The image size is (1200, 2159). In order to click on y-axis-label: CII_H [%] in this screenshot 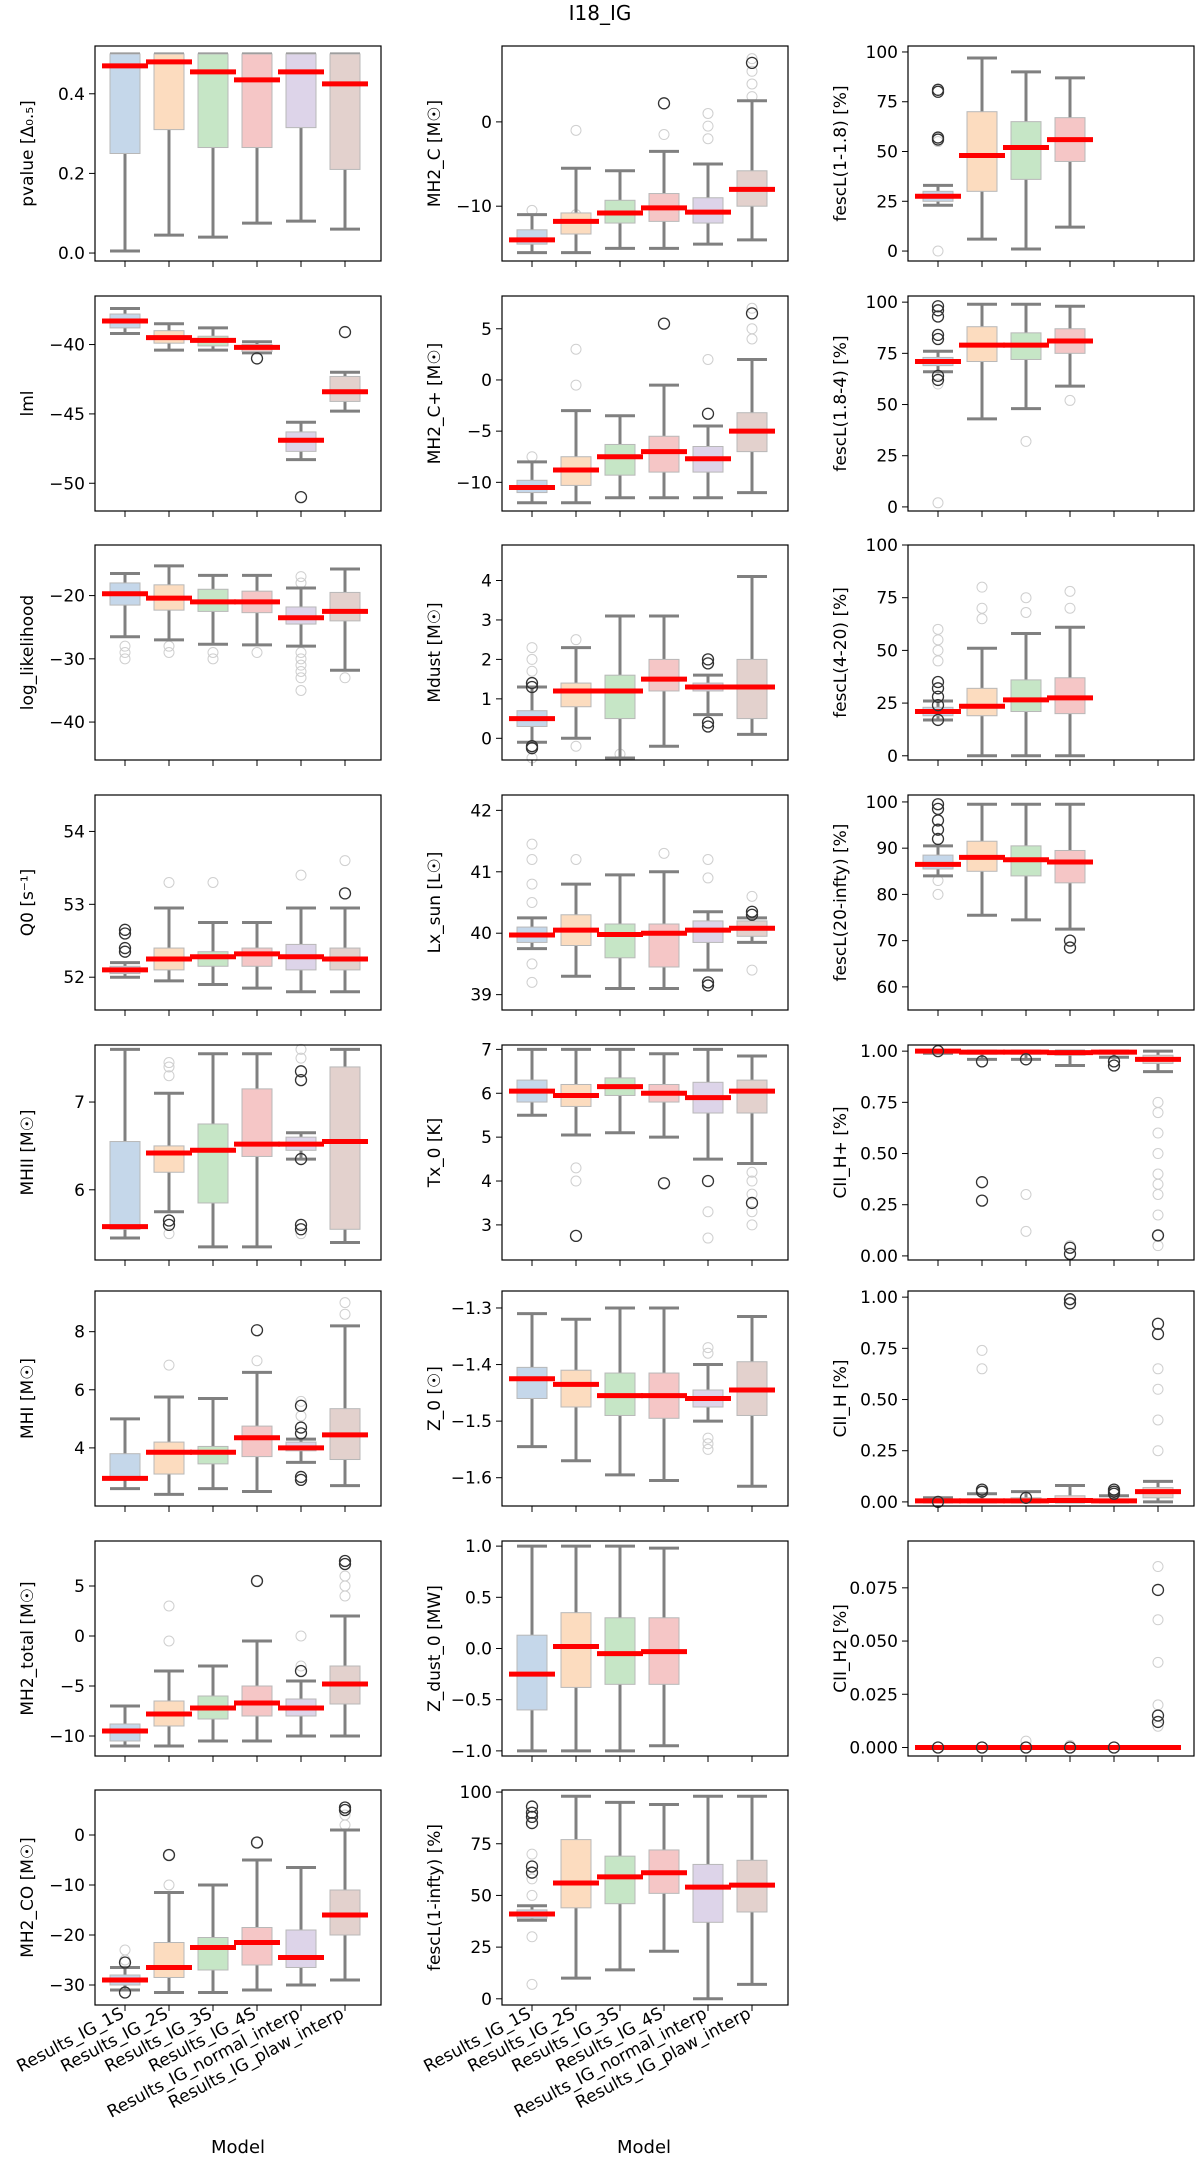, I will do `click(841, 1398)`.